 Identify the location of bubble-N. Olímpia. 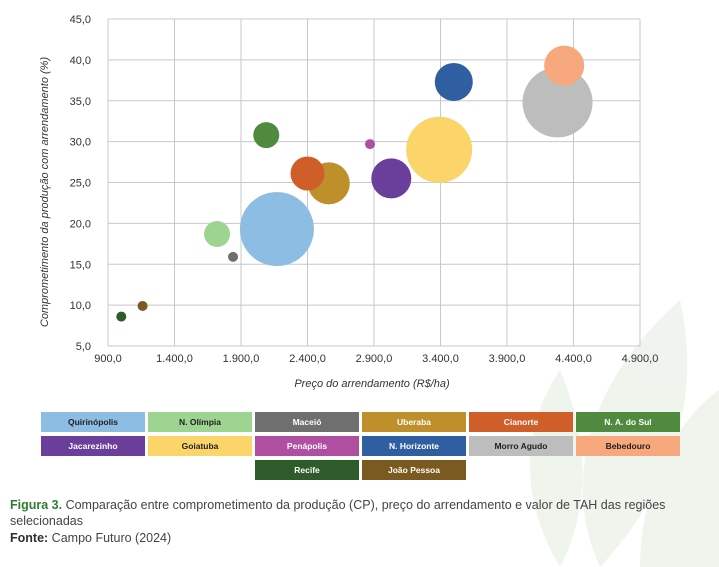
(217, 234).